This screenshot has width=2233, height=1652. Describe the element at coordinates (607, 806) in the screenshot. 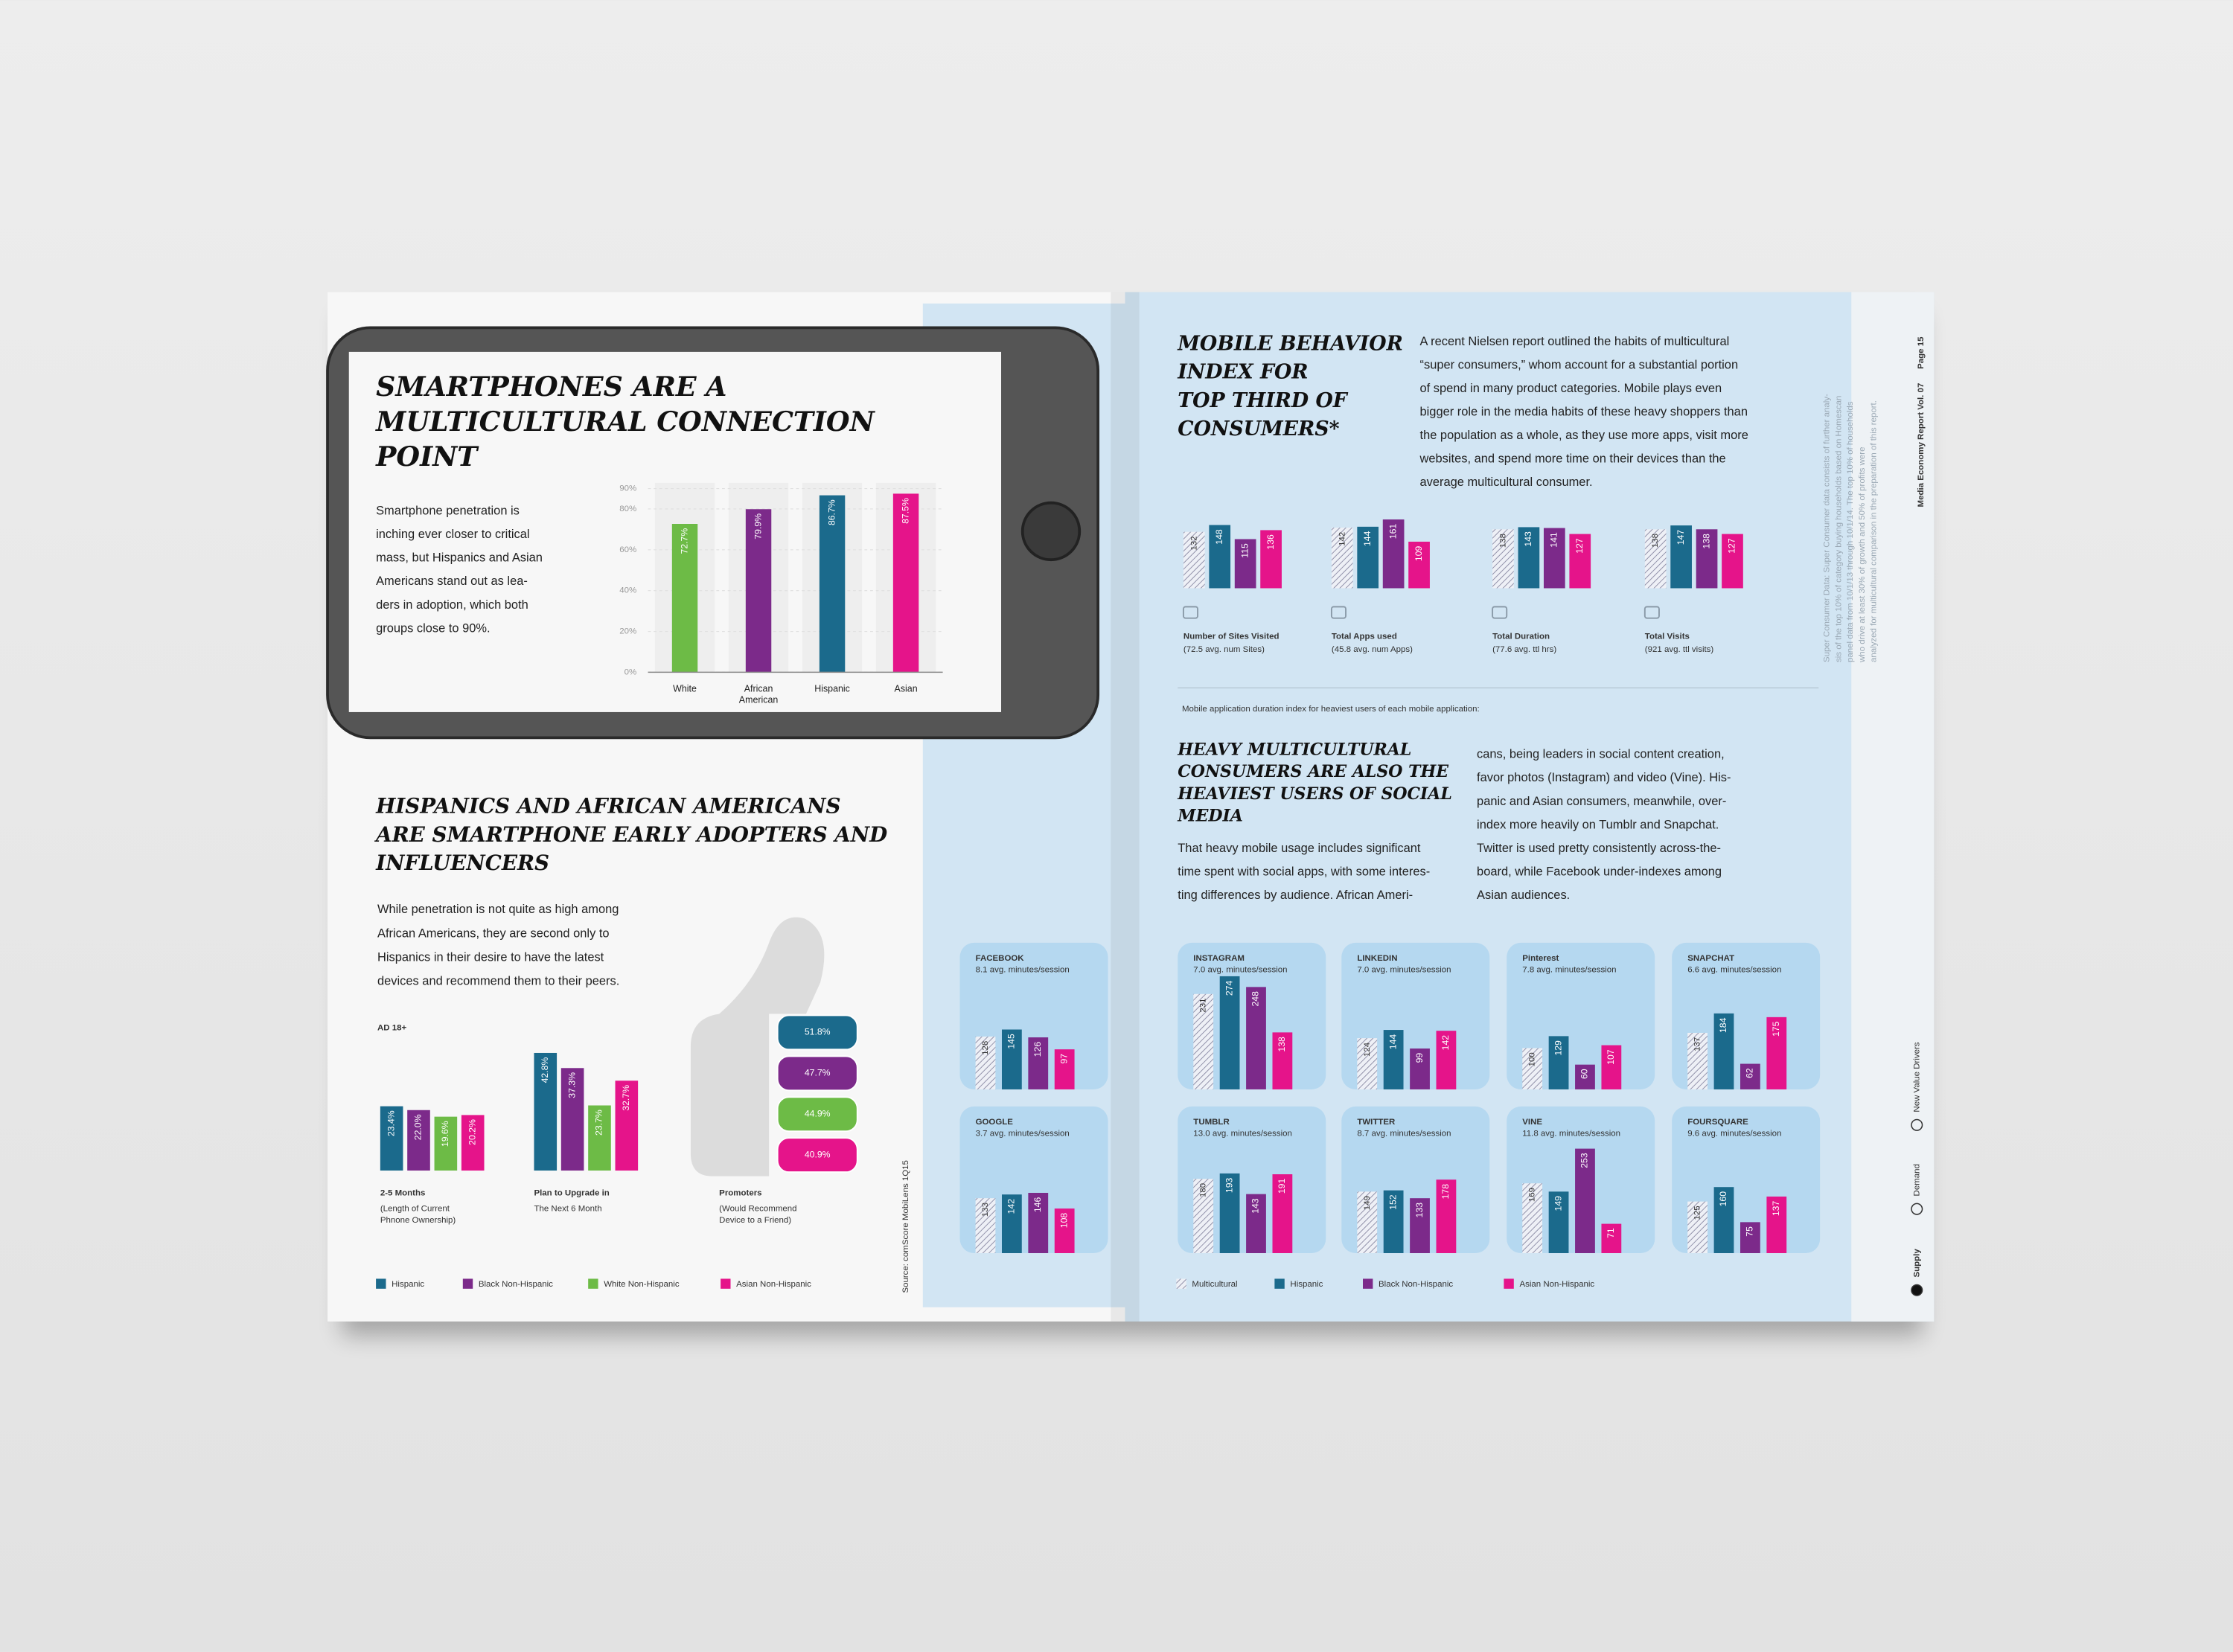

I see `section-title: HISPANICS AND AFRICAN AMERICANS` at that location.